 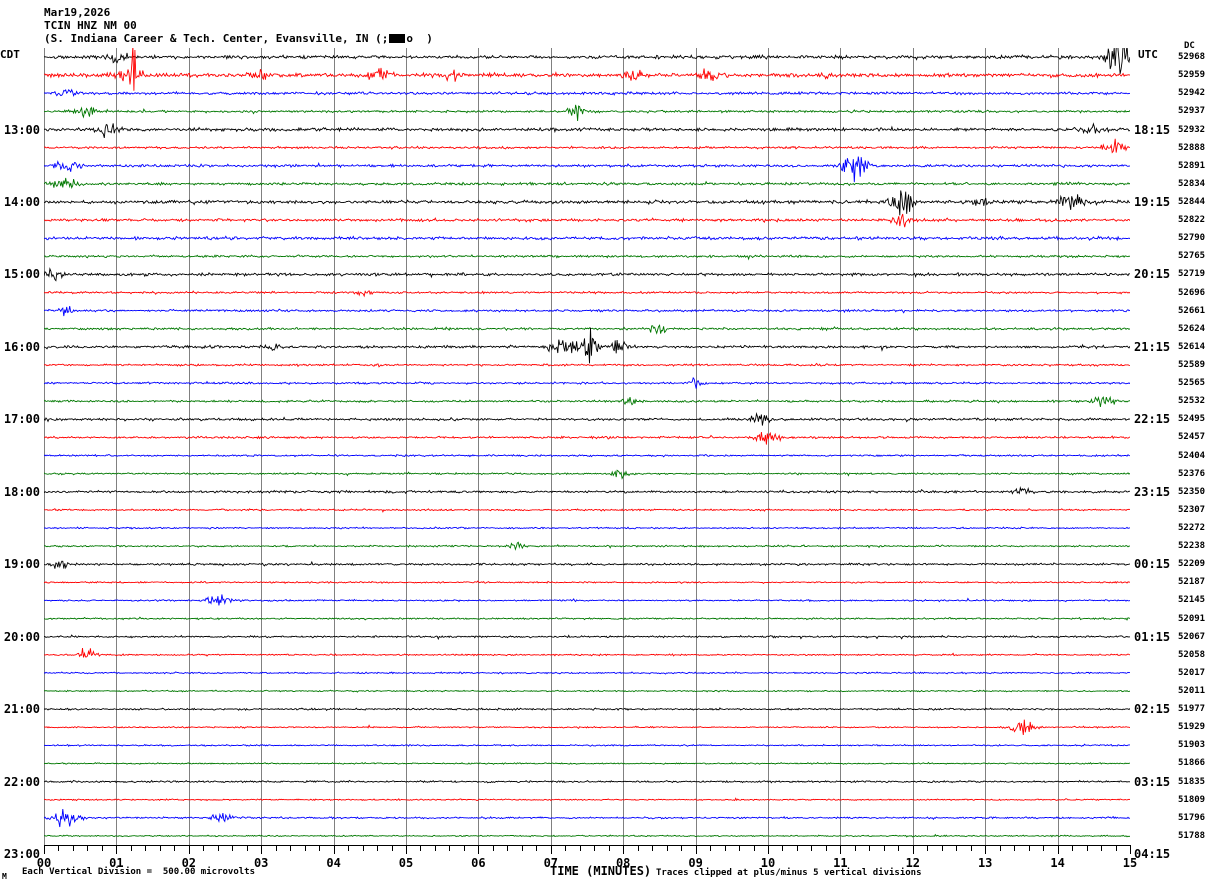 What do you see at coordinates (1192, 582) in the screenshot?
I see `dc-value: 52187` at bounding box center [1192, 582].